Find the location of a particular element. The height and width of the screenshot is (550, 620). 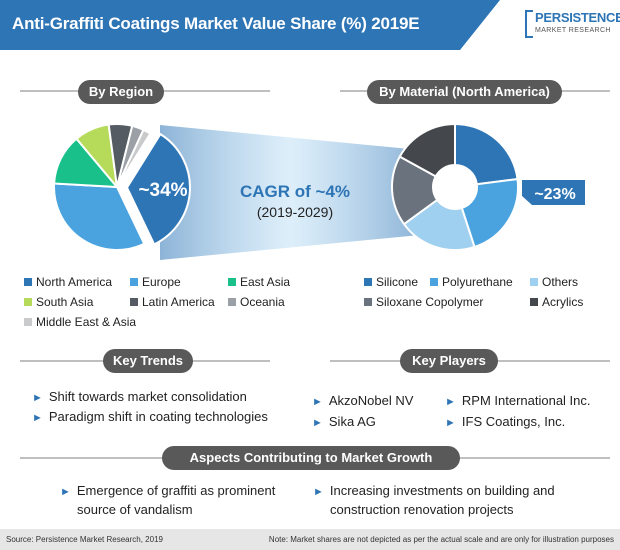

region-legend-item: South Asia is located at coordinates (58, 302).